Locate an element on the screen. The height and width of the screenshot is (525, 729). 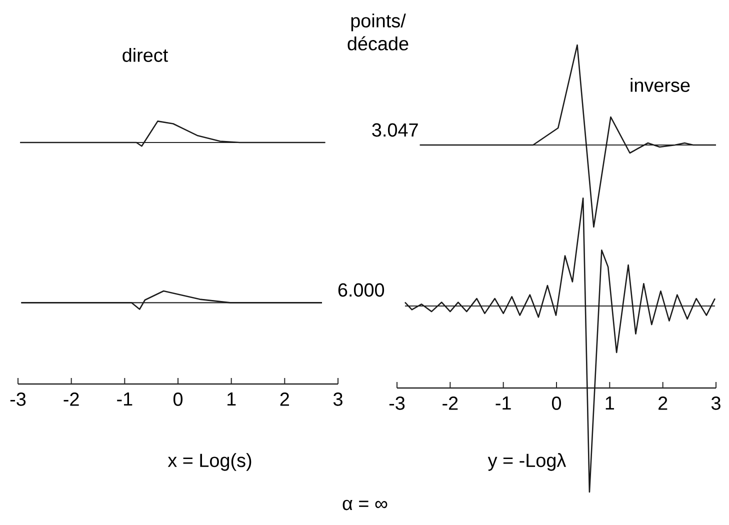
annotation: points/ décade is located at coordinates (378, 32).